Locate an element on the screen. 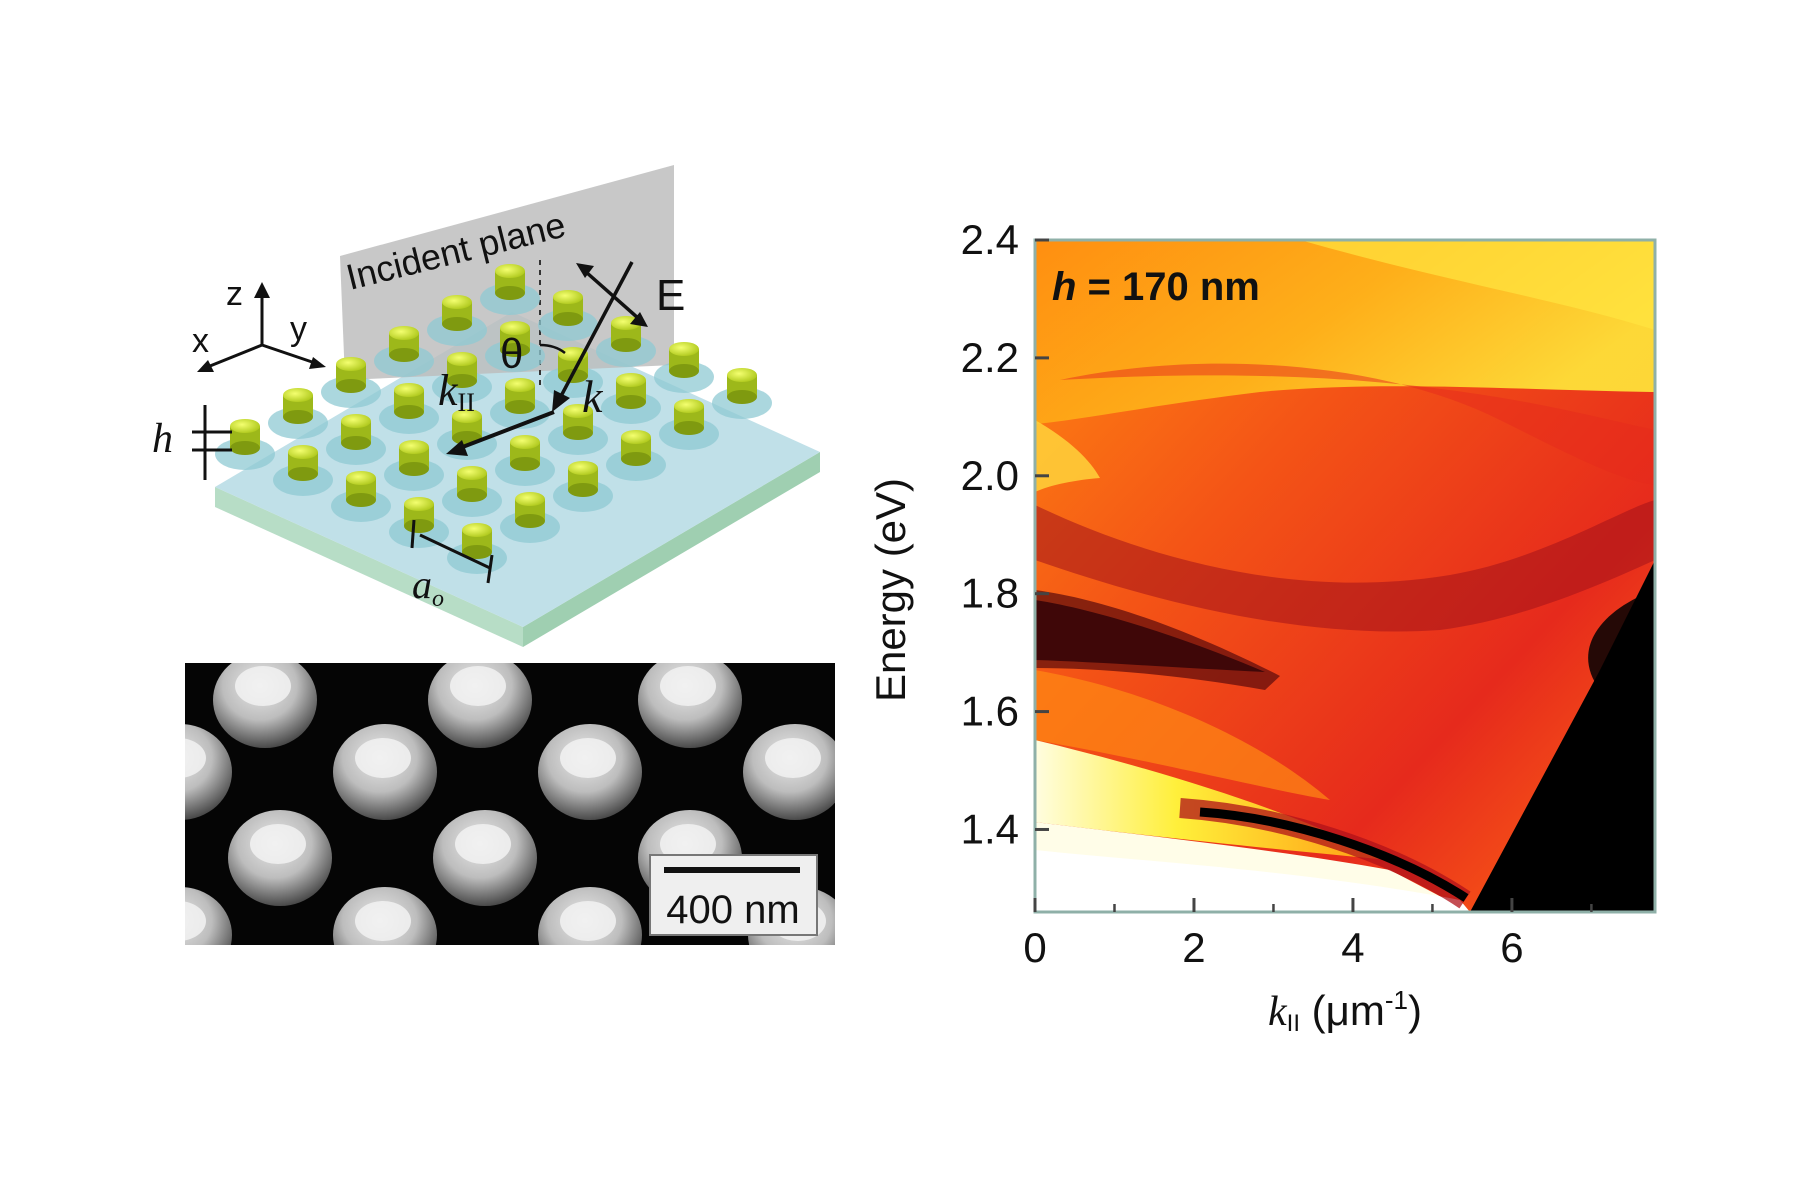  axis-z-label: z is located at coordinates (234, 294).